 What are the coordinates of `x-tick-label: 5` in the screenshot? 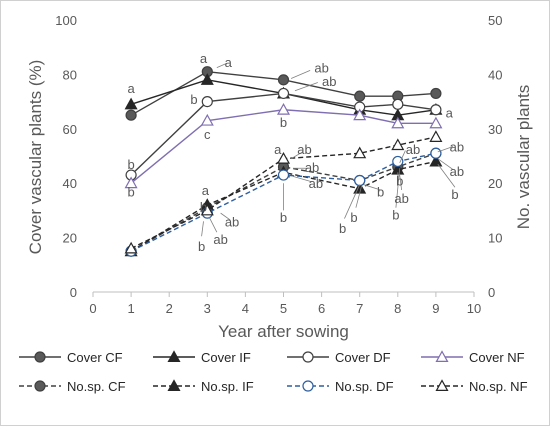 It's located at (283, 308).